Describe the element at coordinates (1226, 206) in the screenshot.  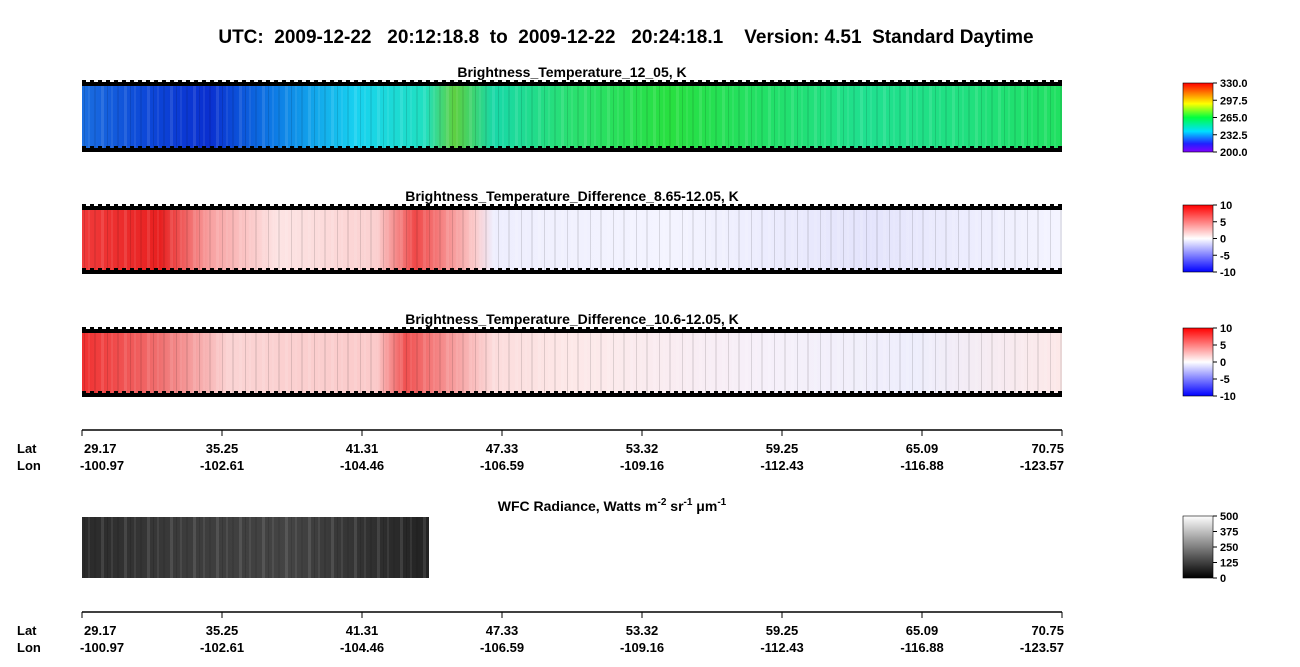
I see `colorbar-label: 10` at that location.